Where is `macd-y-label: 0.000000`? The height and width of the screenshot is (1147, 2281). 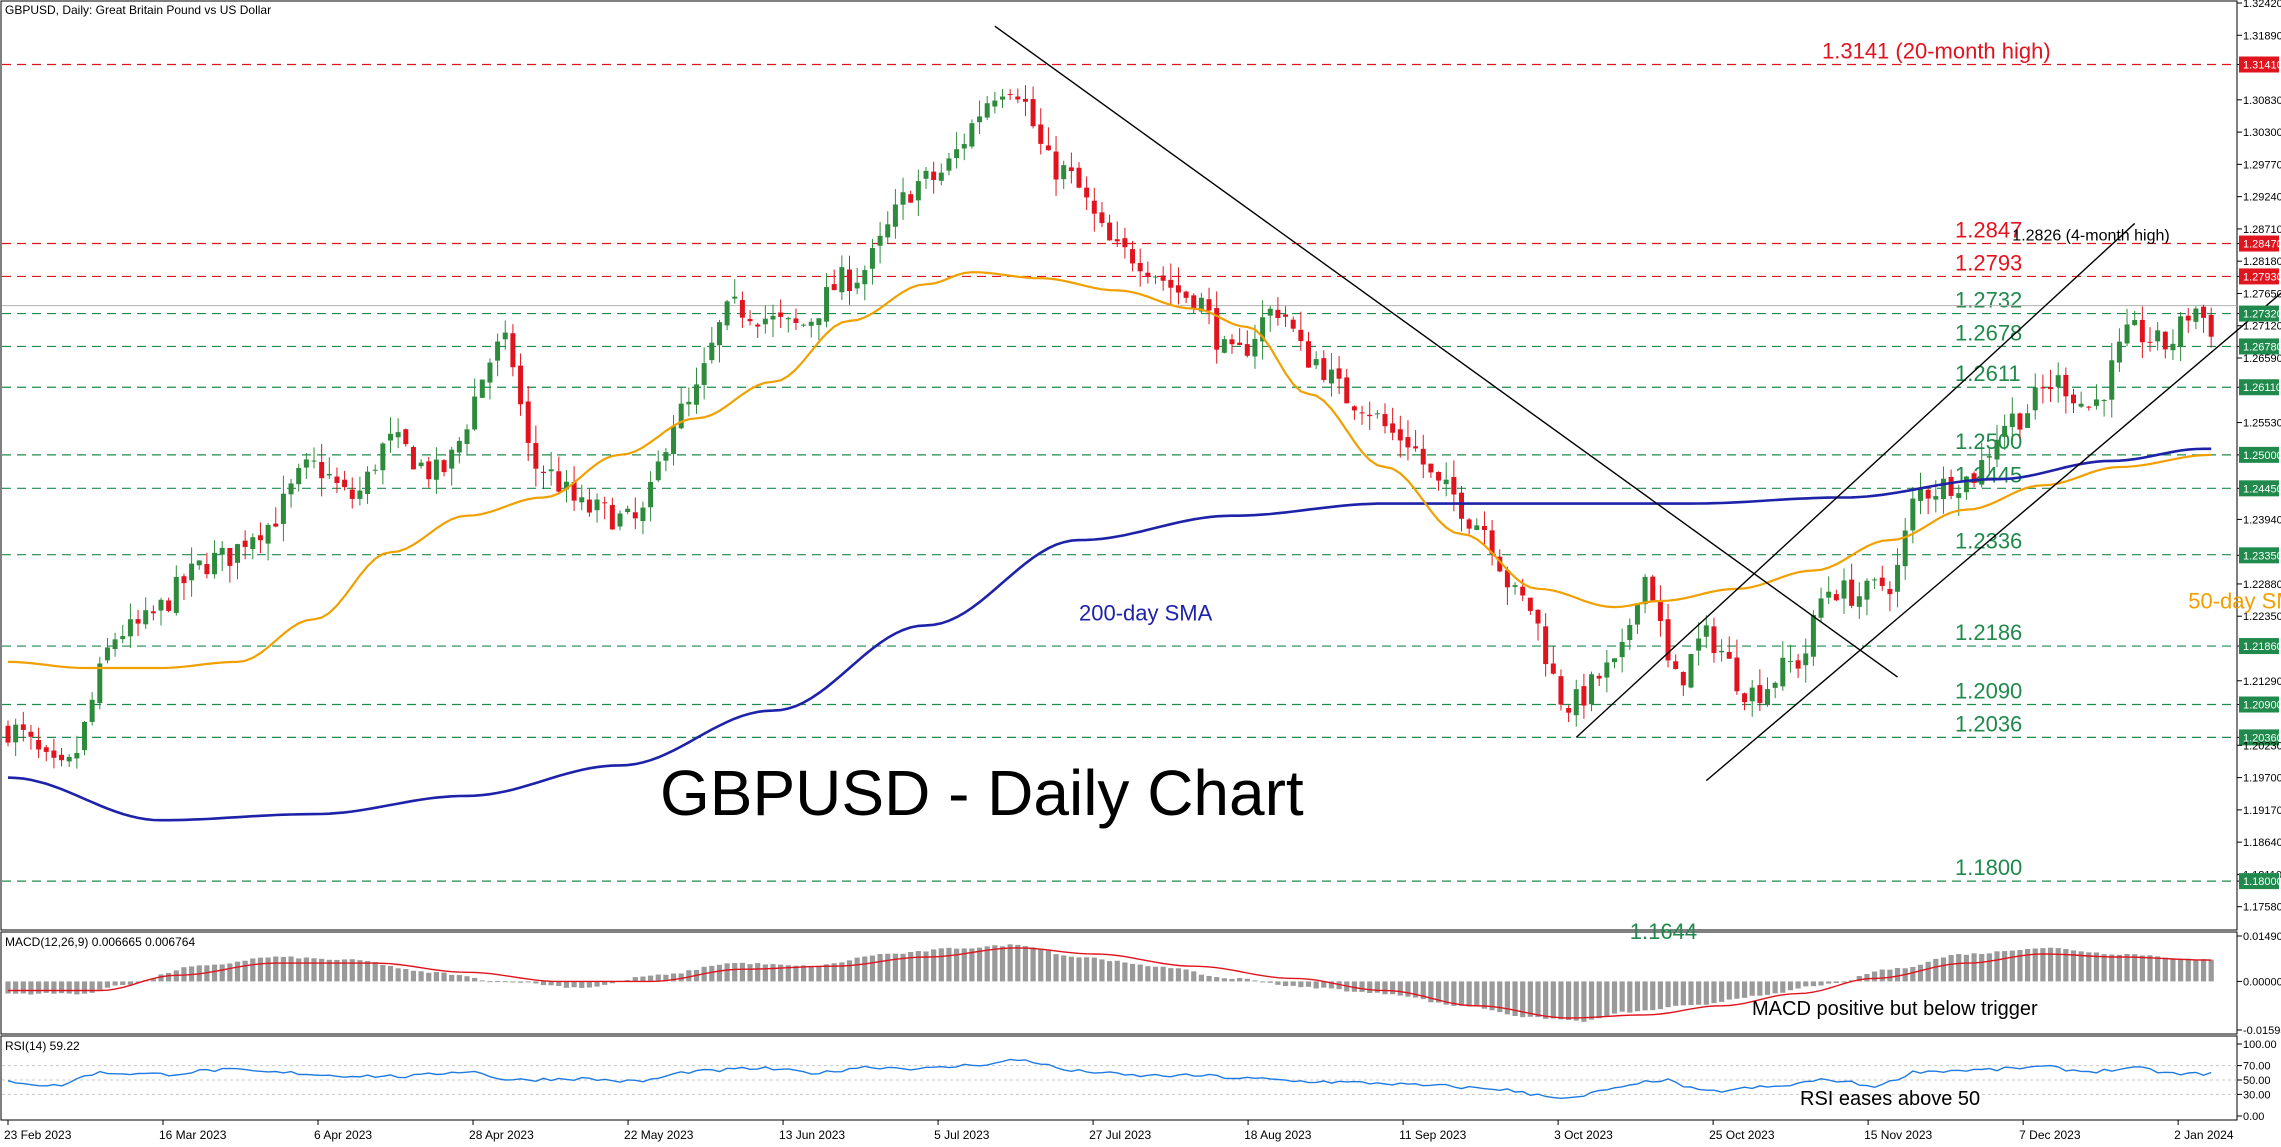 macd-y-label: 0.000000 is located at coordinates (2262, 982).